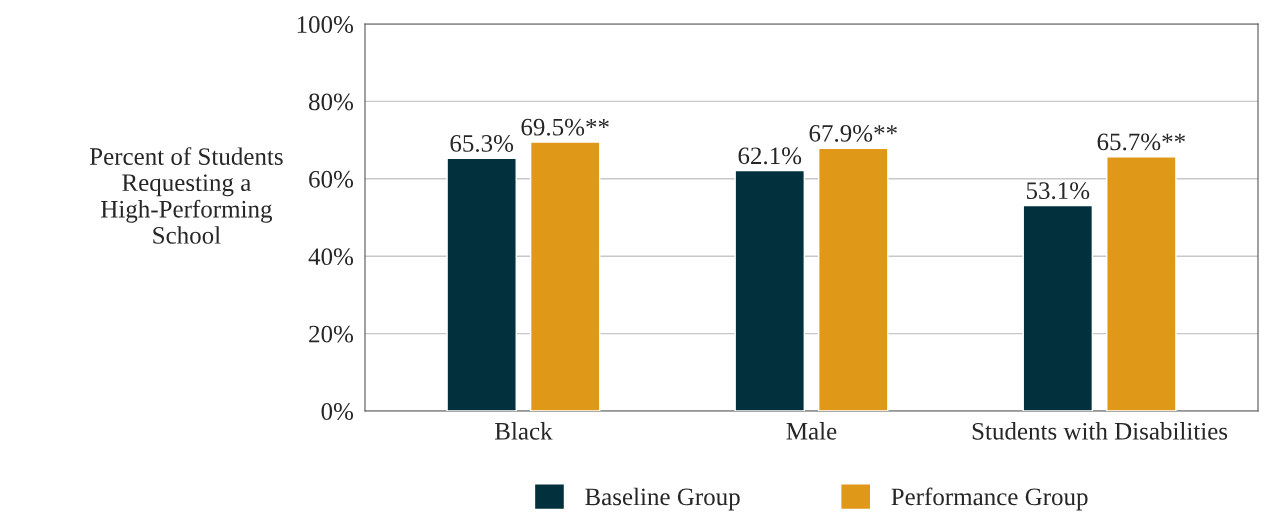 The height and width of the screenshot is (514, 1283). What do you see at coordinates (331, 257) in the screenshot?
I see `y-tick-label: 40%` at bounding box center [331, 257].